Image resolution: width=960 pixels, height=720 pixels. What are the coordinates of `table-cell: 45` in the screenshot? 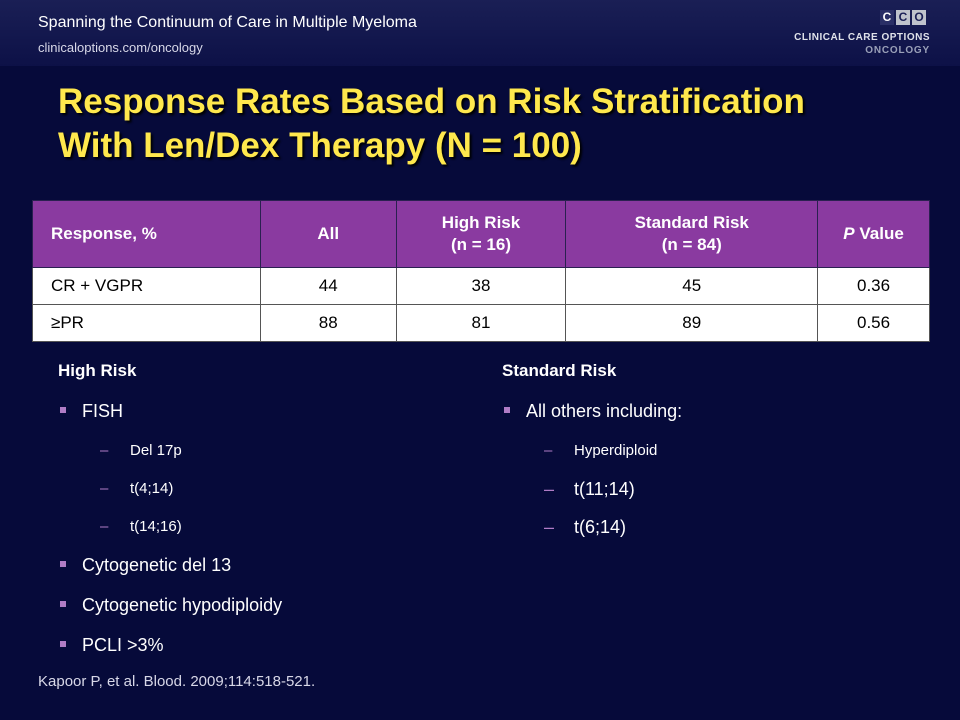 It's located at (692, 286).